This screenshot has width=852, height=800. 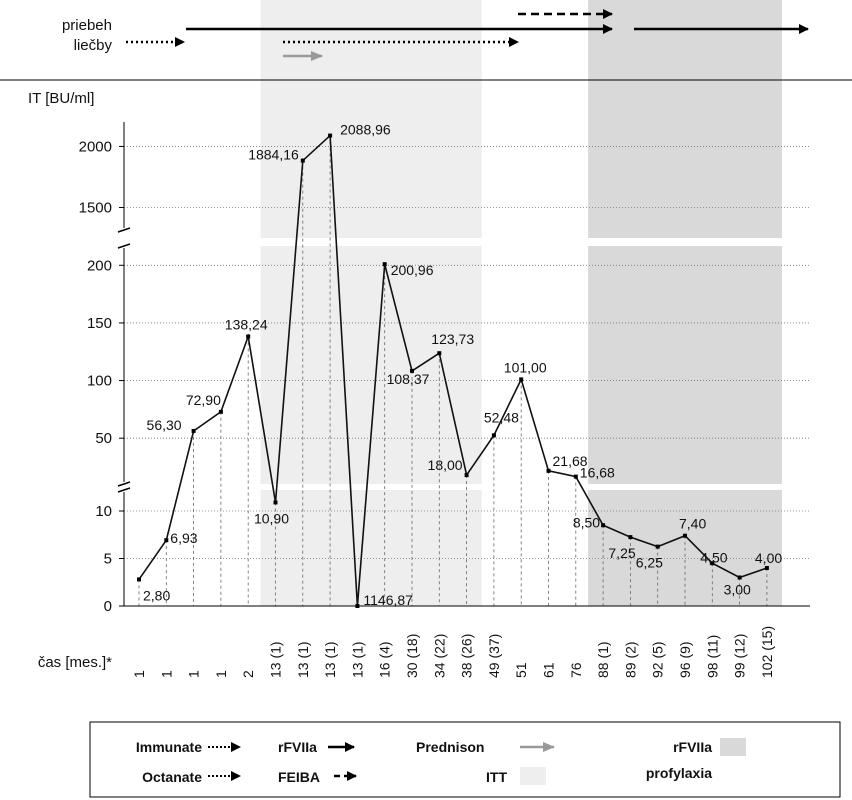 I want to click on y-tick-label: 150, so click(x=99, y=323).